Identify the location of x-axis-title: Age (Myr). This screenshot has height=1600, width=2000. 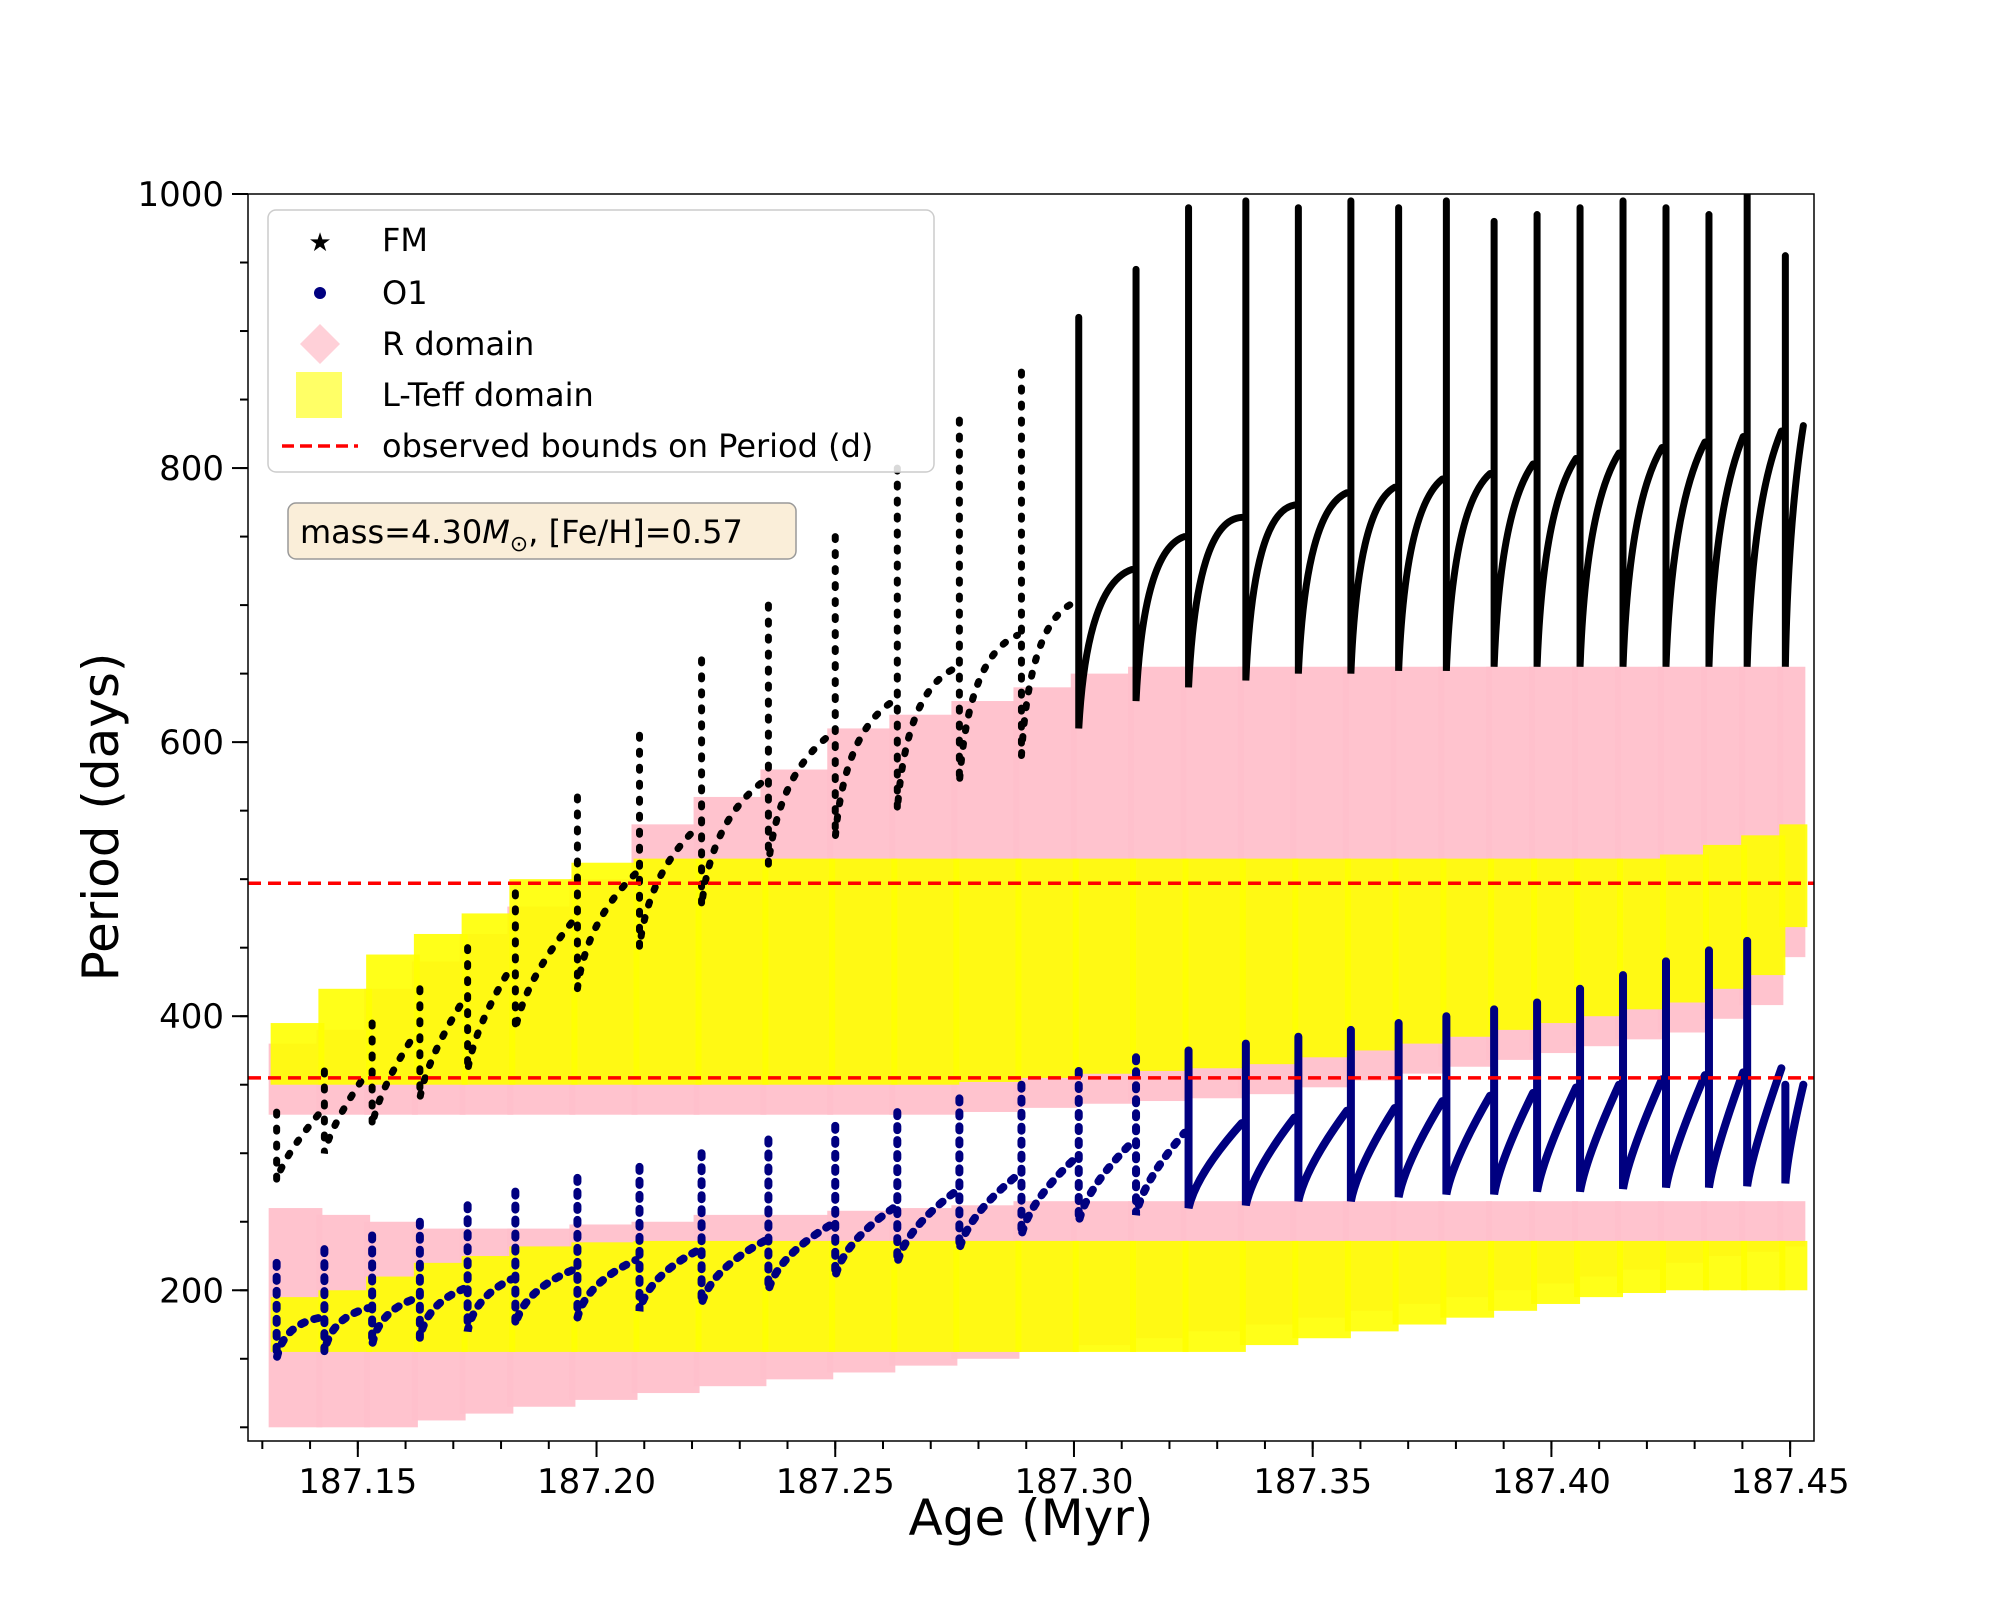
(1031, 1518).